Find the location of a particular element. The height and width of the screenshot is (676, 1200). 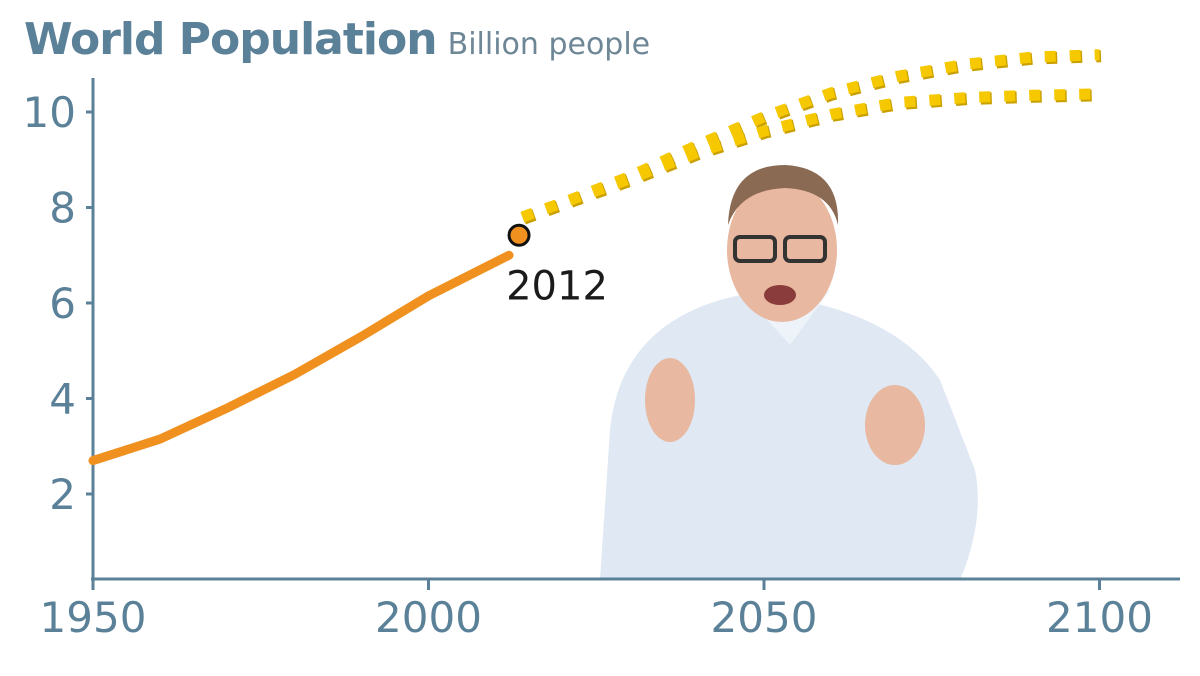

y-tick-label: 8 is located at coordinates (62, 208).